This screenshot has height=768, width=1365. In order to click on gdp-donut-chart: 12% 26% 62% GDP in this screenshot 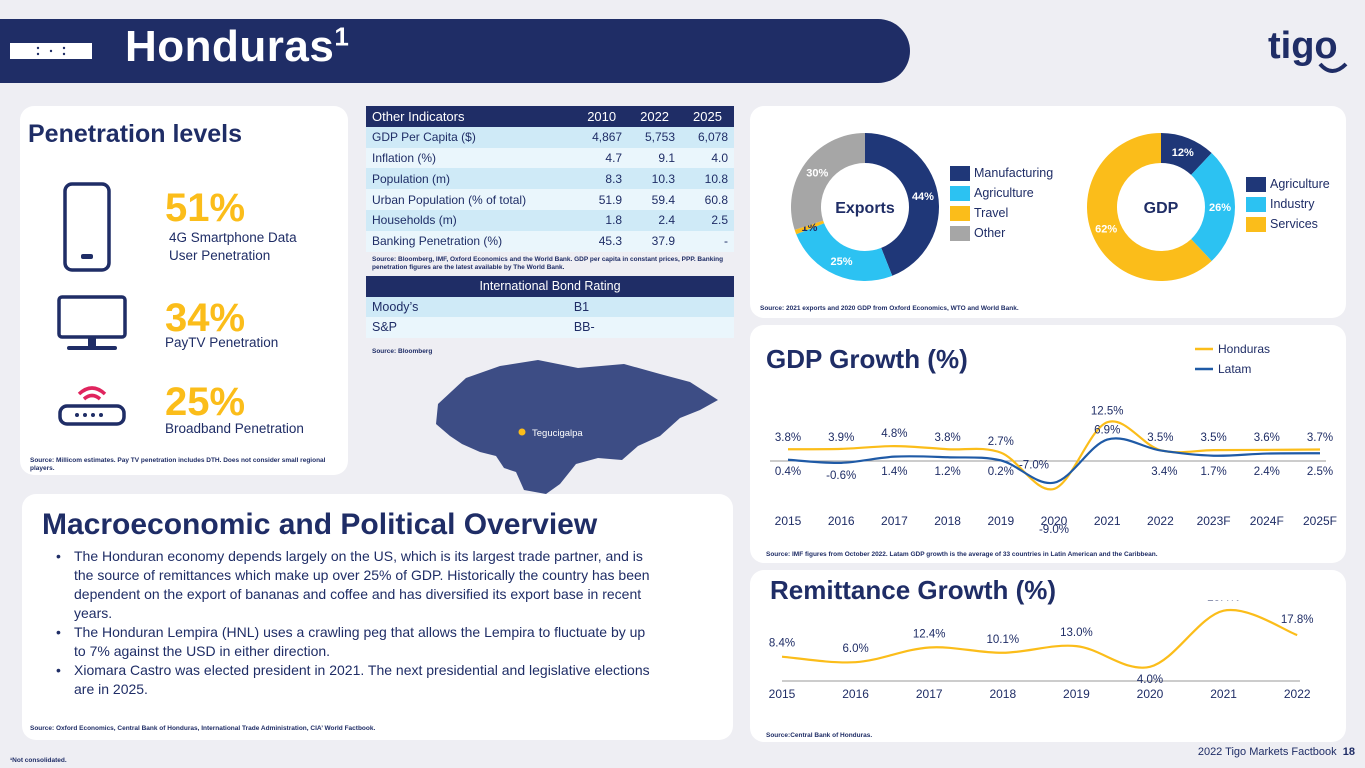, I will do `click(1161, 207)`.